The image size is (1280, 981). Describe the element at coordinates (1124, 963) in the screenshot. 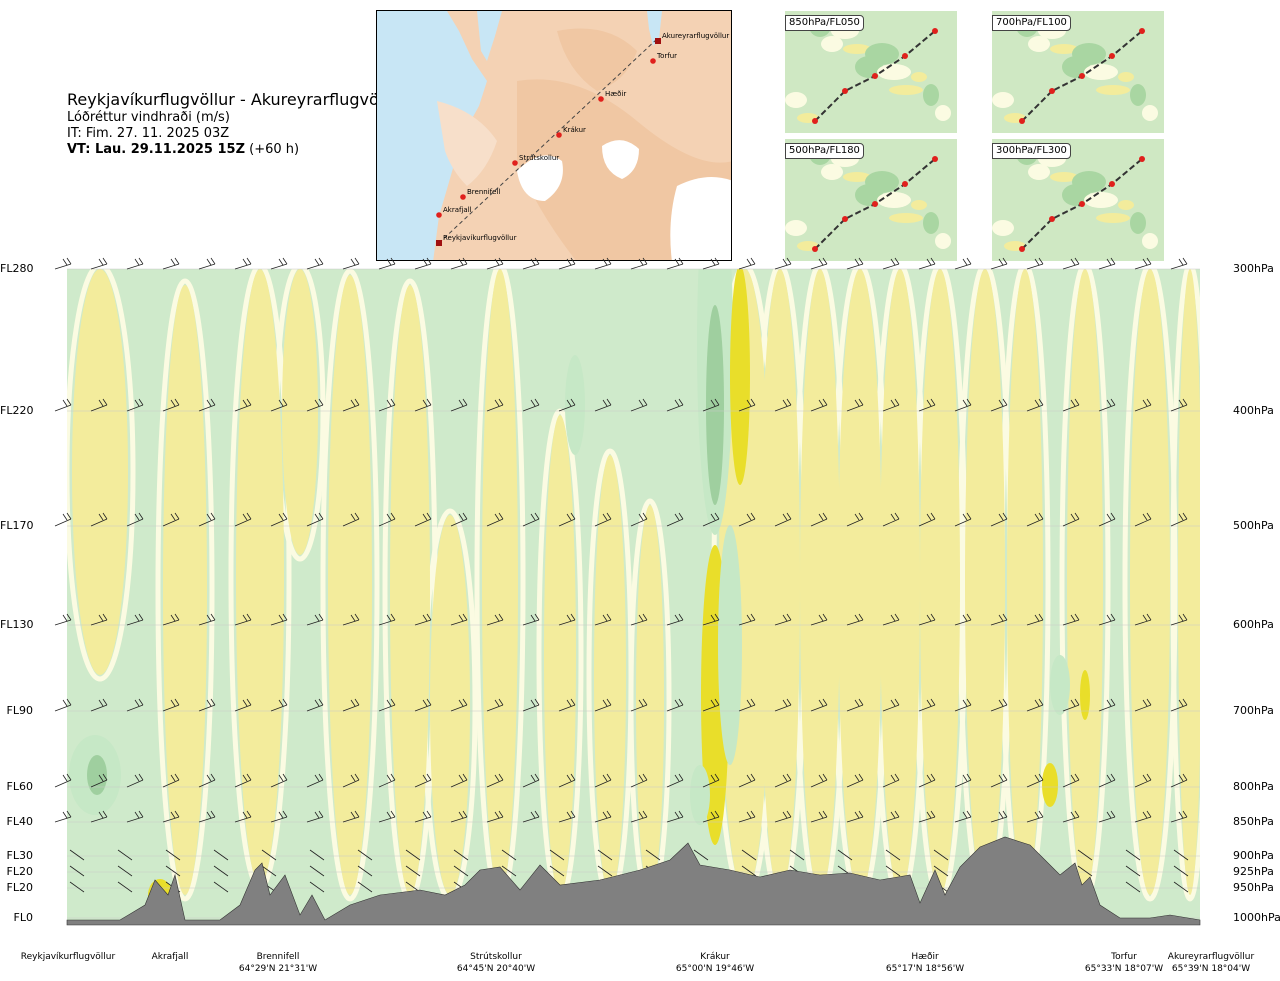

I see `station-label: Torfur 65°33'N 18°07'W` at that location.